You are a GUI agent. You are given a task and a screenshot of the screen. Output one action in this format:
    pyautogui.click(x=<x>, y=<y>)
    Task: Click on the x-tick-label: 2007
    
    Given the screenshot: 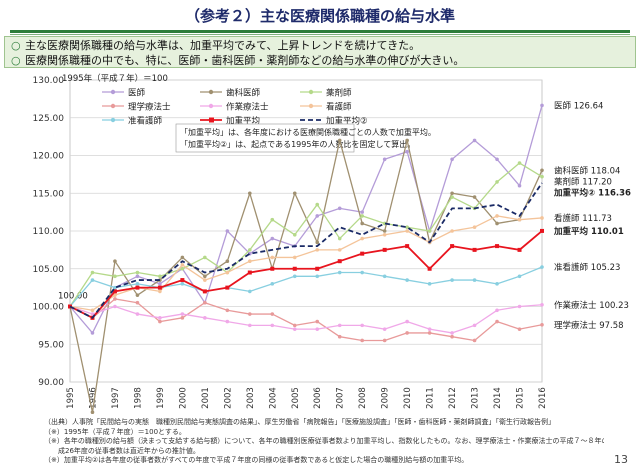 What is the action you would take?
    pyautogui.click(x=341, y=398)
    